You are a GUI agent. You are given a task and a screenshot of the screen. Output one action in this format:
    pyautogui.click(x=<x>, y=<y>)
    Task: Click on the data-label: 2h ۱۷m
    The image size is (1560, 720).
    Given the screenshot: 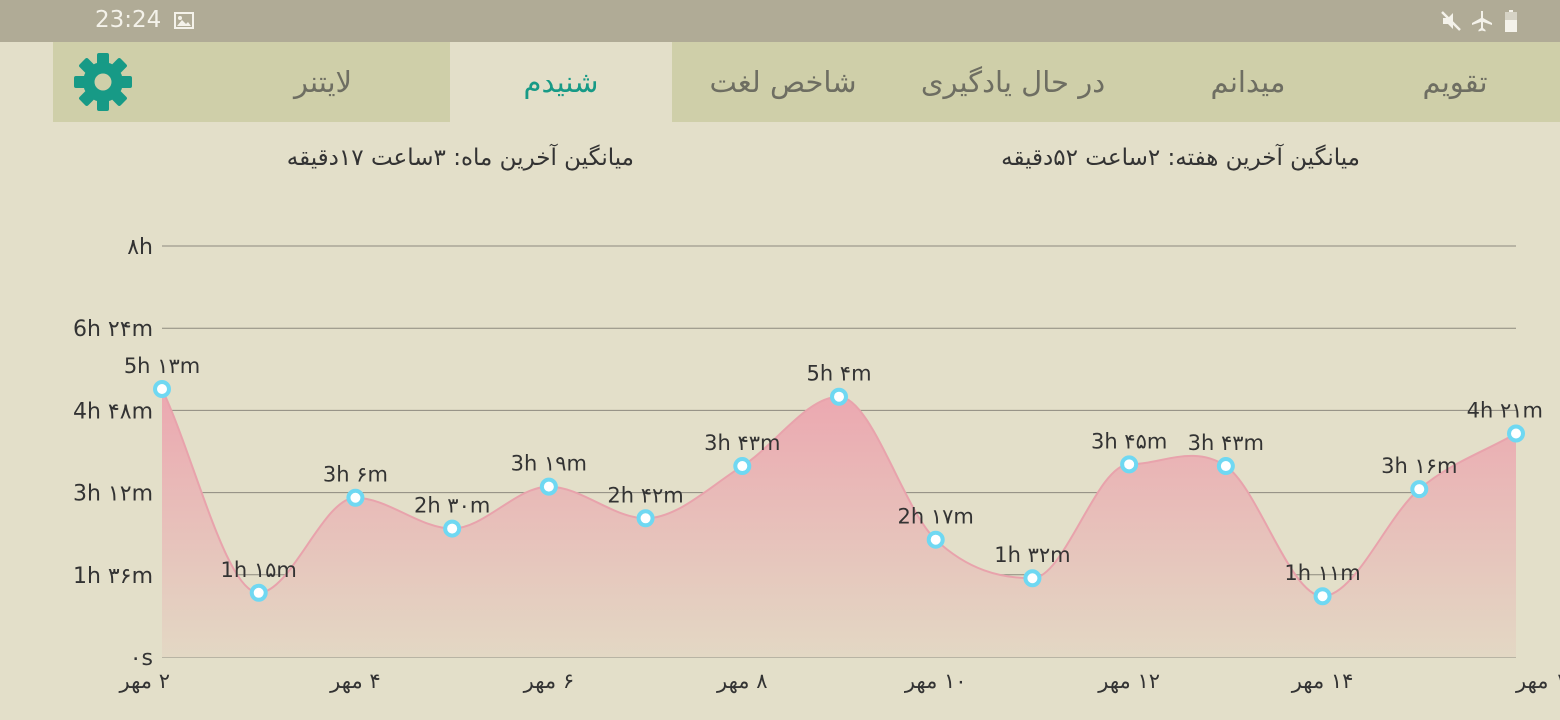 What is the action you would take?
    pyautogui.click(x=936, y=517)
    